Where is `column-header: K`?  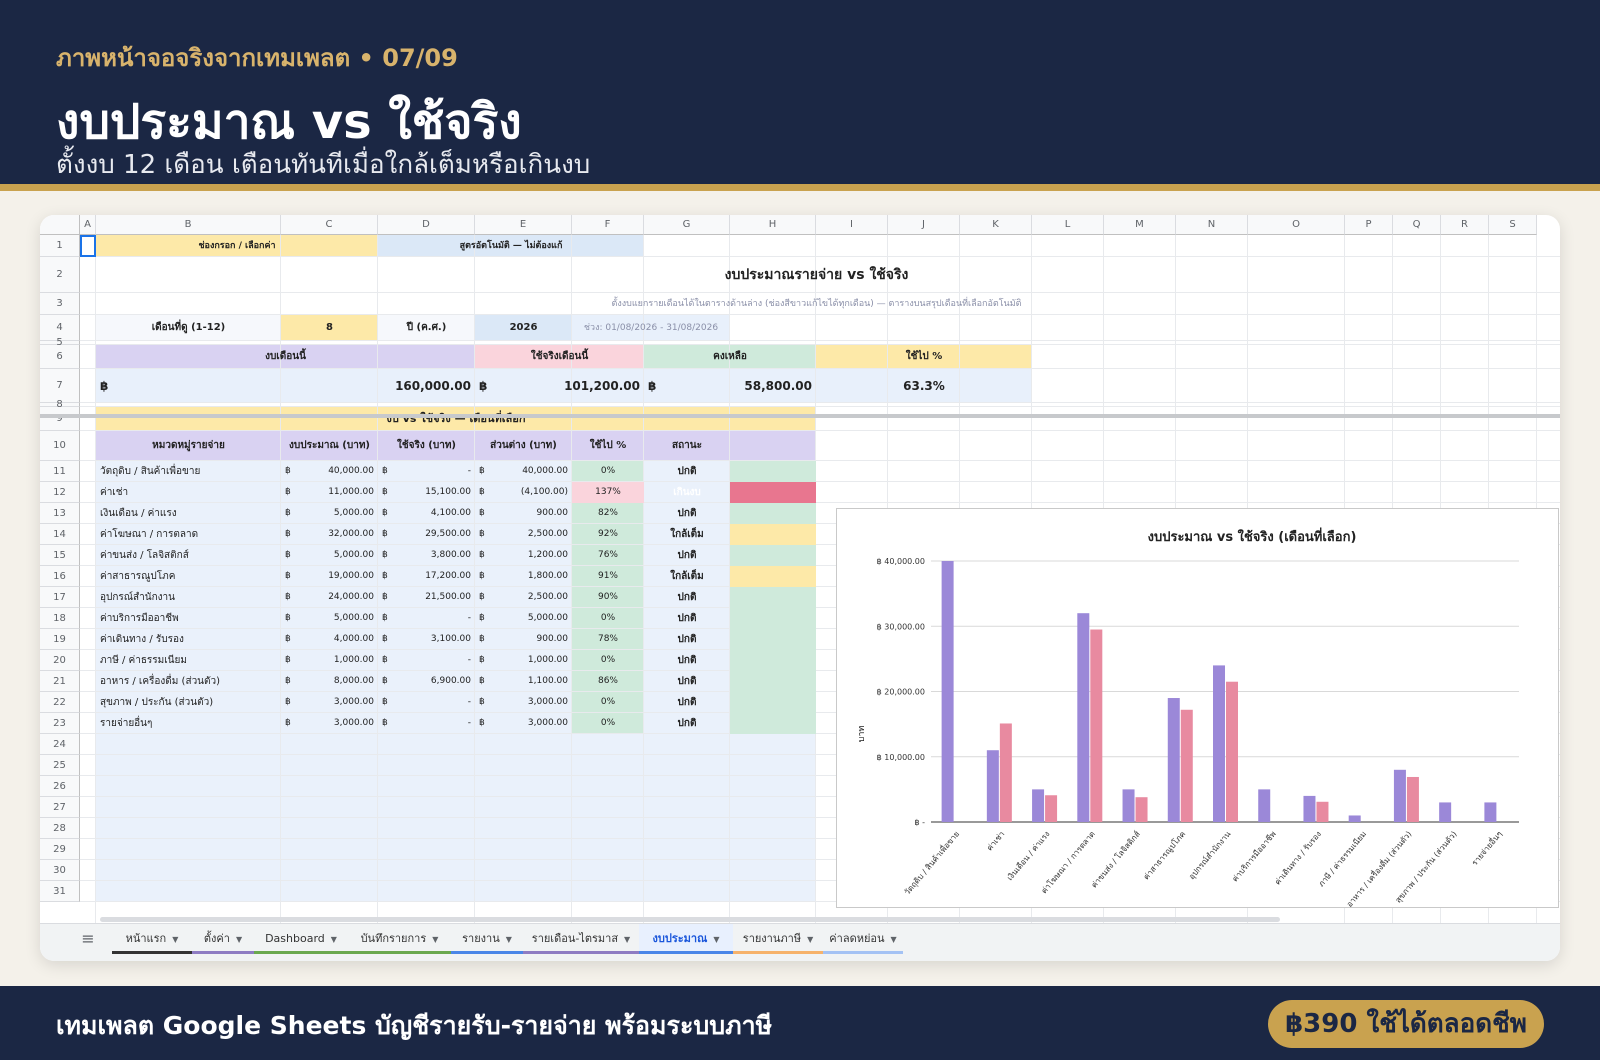
column-header: K is located at coordinates (996, 225).